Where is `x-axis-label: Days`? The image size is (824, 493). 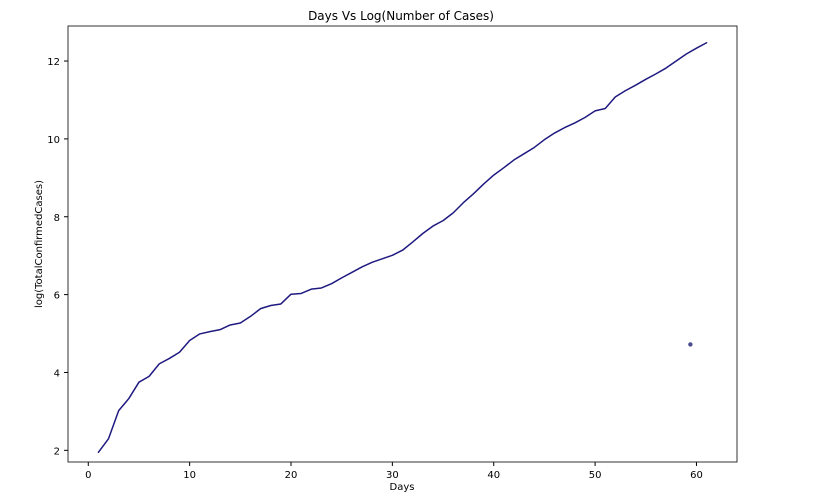
x-axis-label: Days is located at coordinates (402, 487).